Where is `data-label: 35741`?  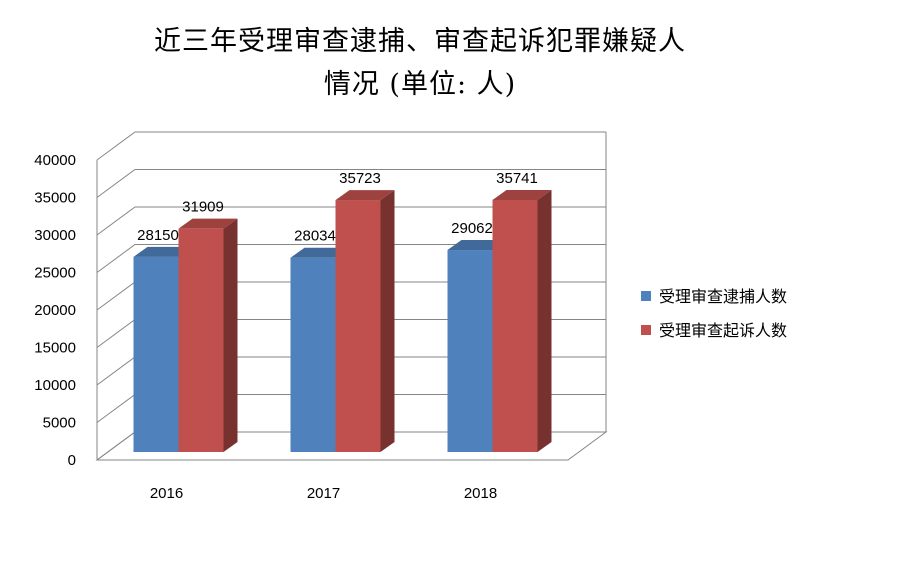
data-label: 35741 is located at coordinates (517, 178).